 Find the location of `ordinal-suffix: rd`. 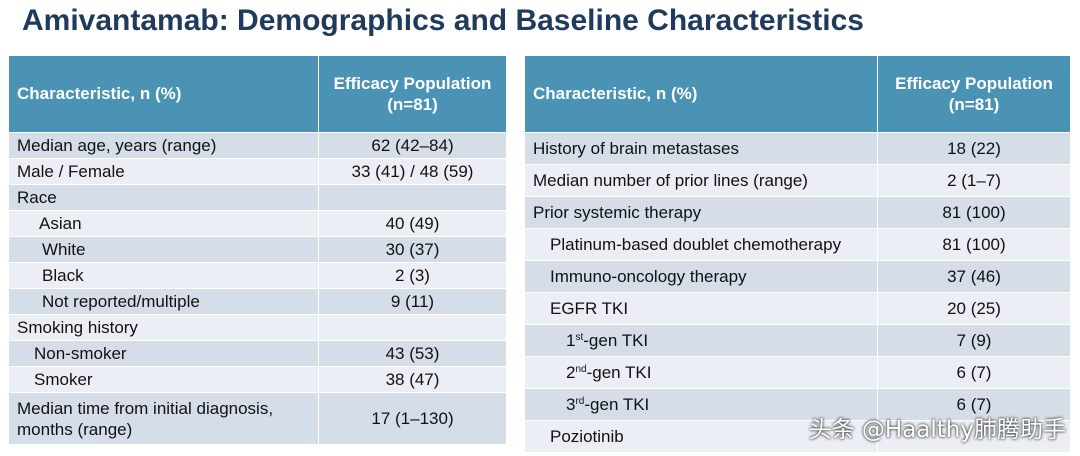

ordinal-suffix: rd is located at coordinates (580, 401).